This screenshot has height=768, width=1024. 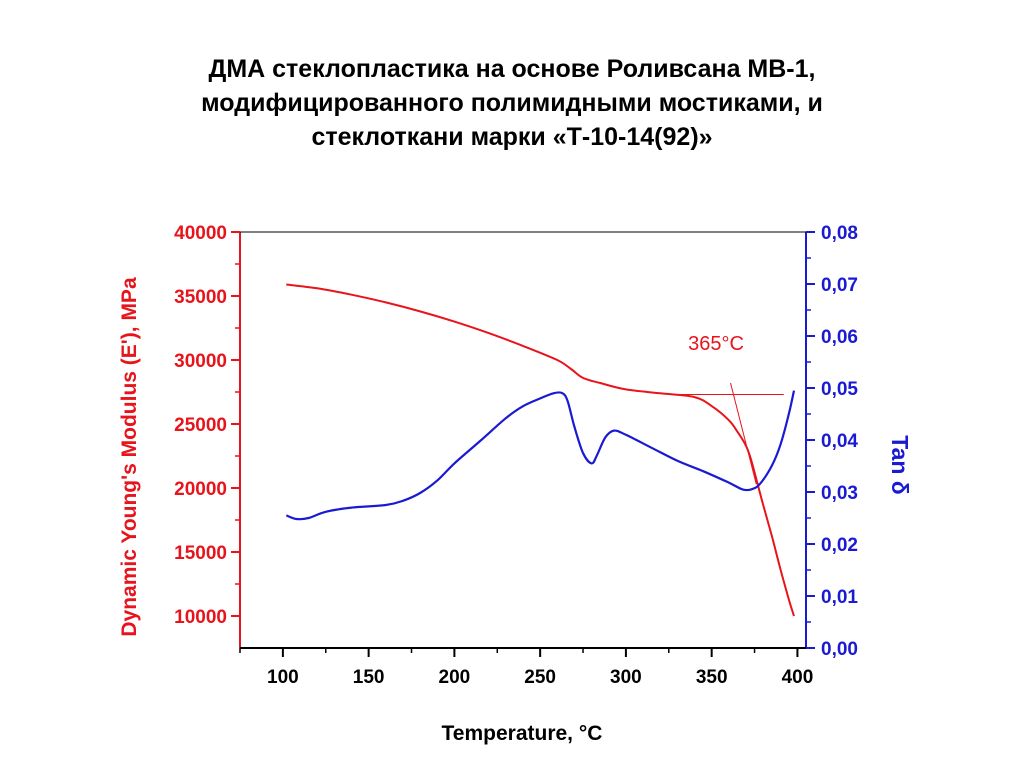 I want to click on y-left-tick-label: 35000, so click(x=200, y=297).